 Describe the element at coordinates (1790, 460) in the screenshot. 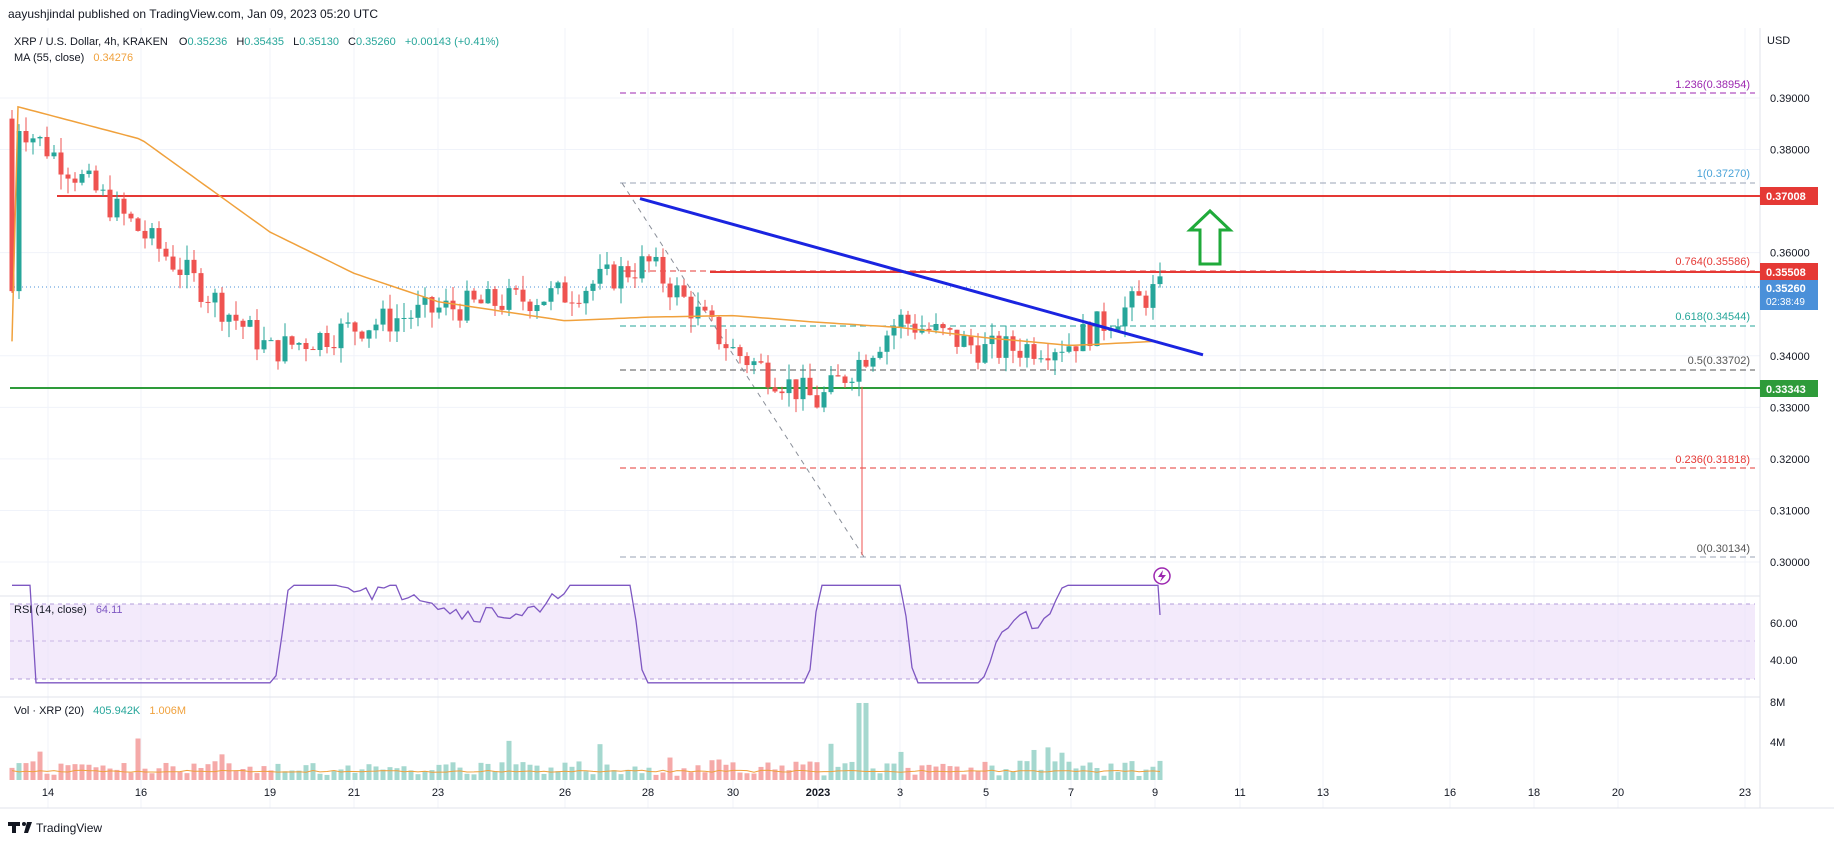

I see `price-tick: 0.32000` at that location.